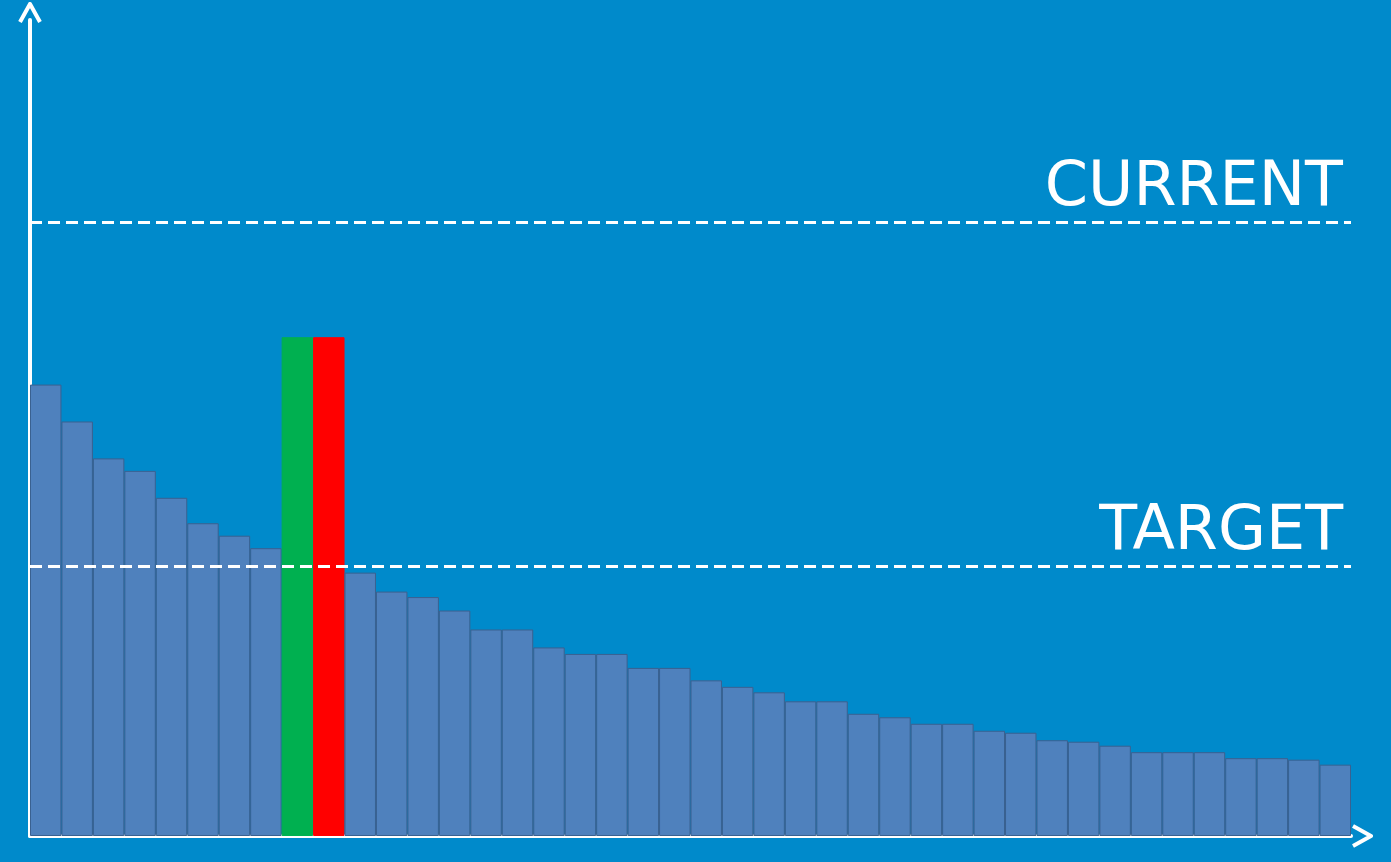  Describe the element at coordinates (1221, 528) in the screenshot. I see `ref-line-label: TARGET` at that location.